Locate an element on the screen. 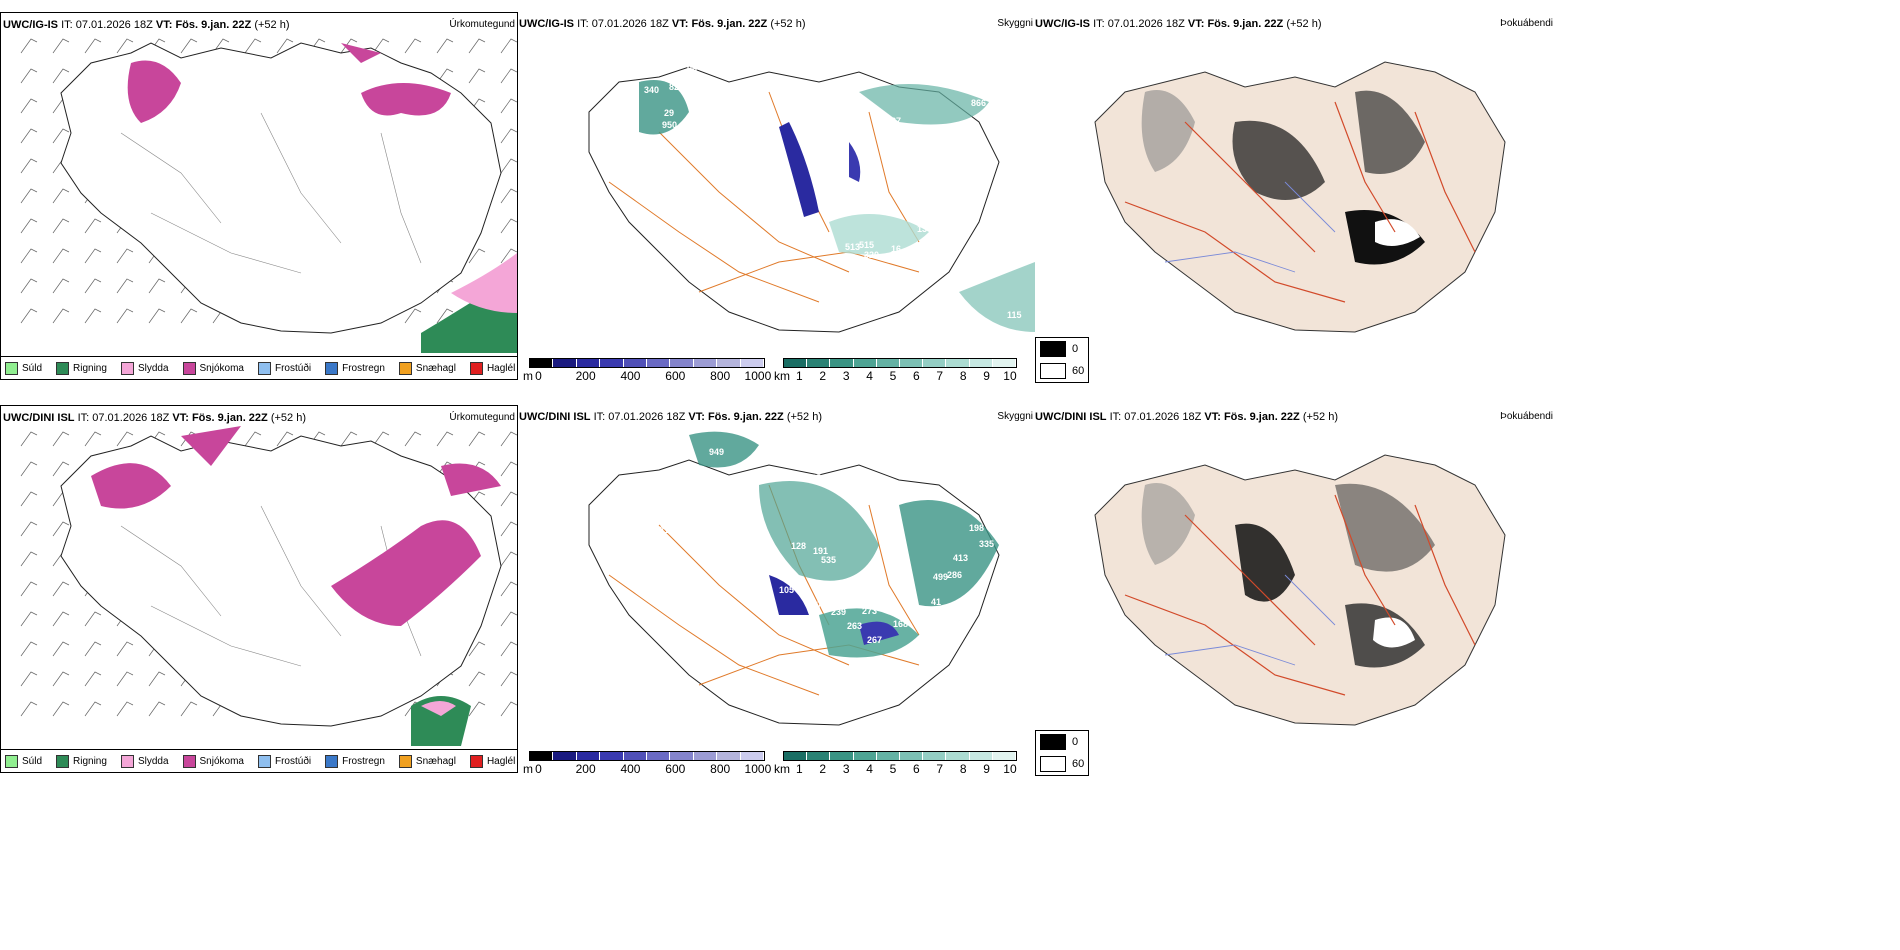 This screenshot has height=950, width=1900. legend-item: Súld is located at coordinates (23, 368).